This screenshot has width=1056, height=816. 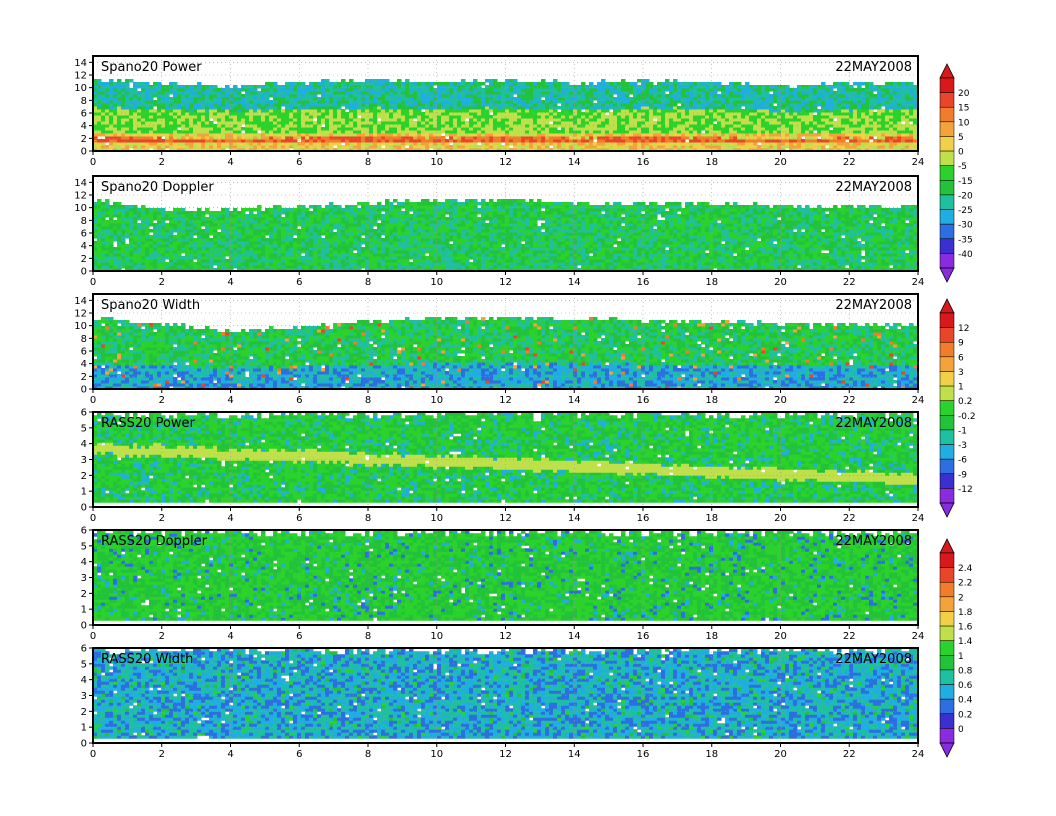 What do you see at coordinates (80, 63) in the screenshot?
I see `y-tick-label: 14` at bounding box center [80, 63].